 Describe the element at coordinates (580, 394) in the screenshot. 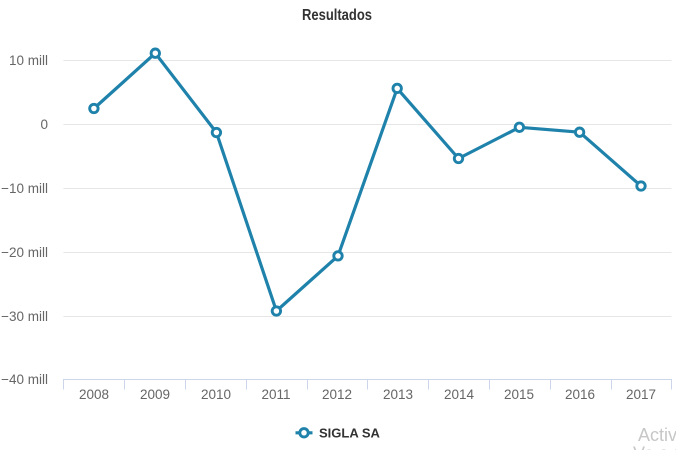

I see `svg-text: 2016` at that location.